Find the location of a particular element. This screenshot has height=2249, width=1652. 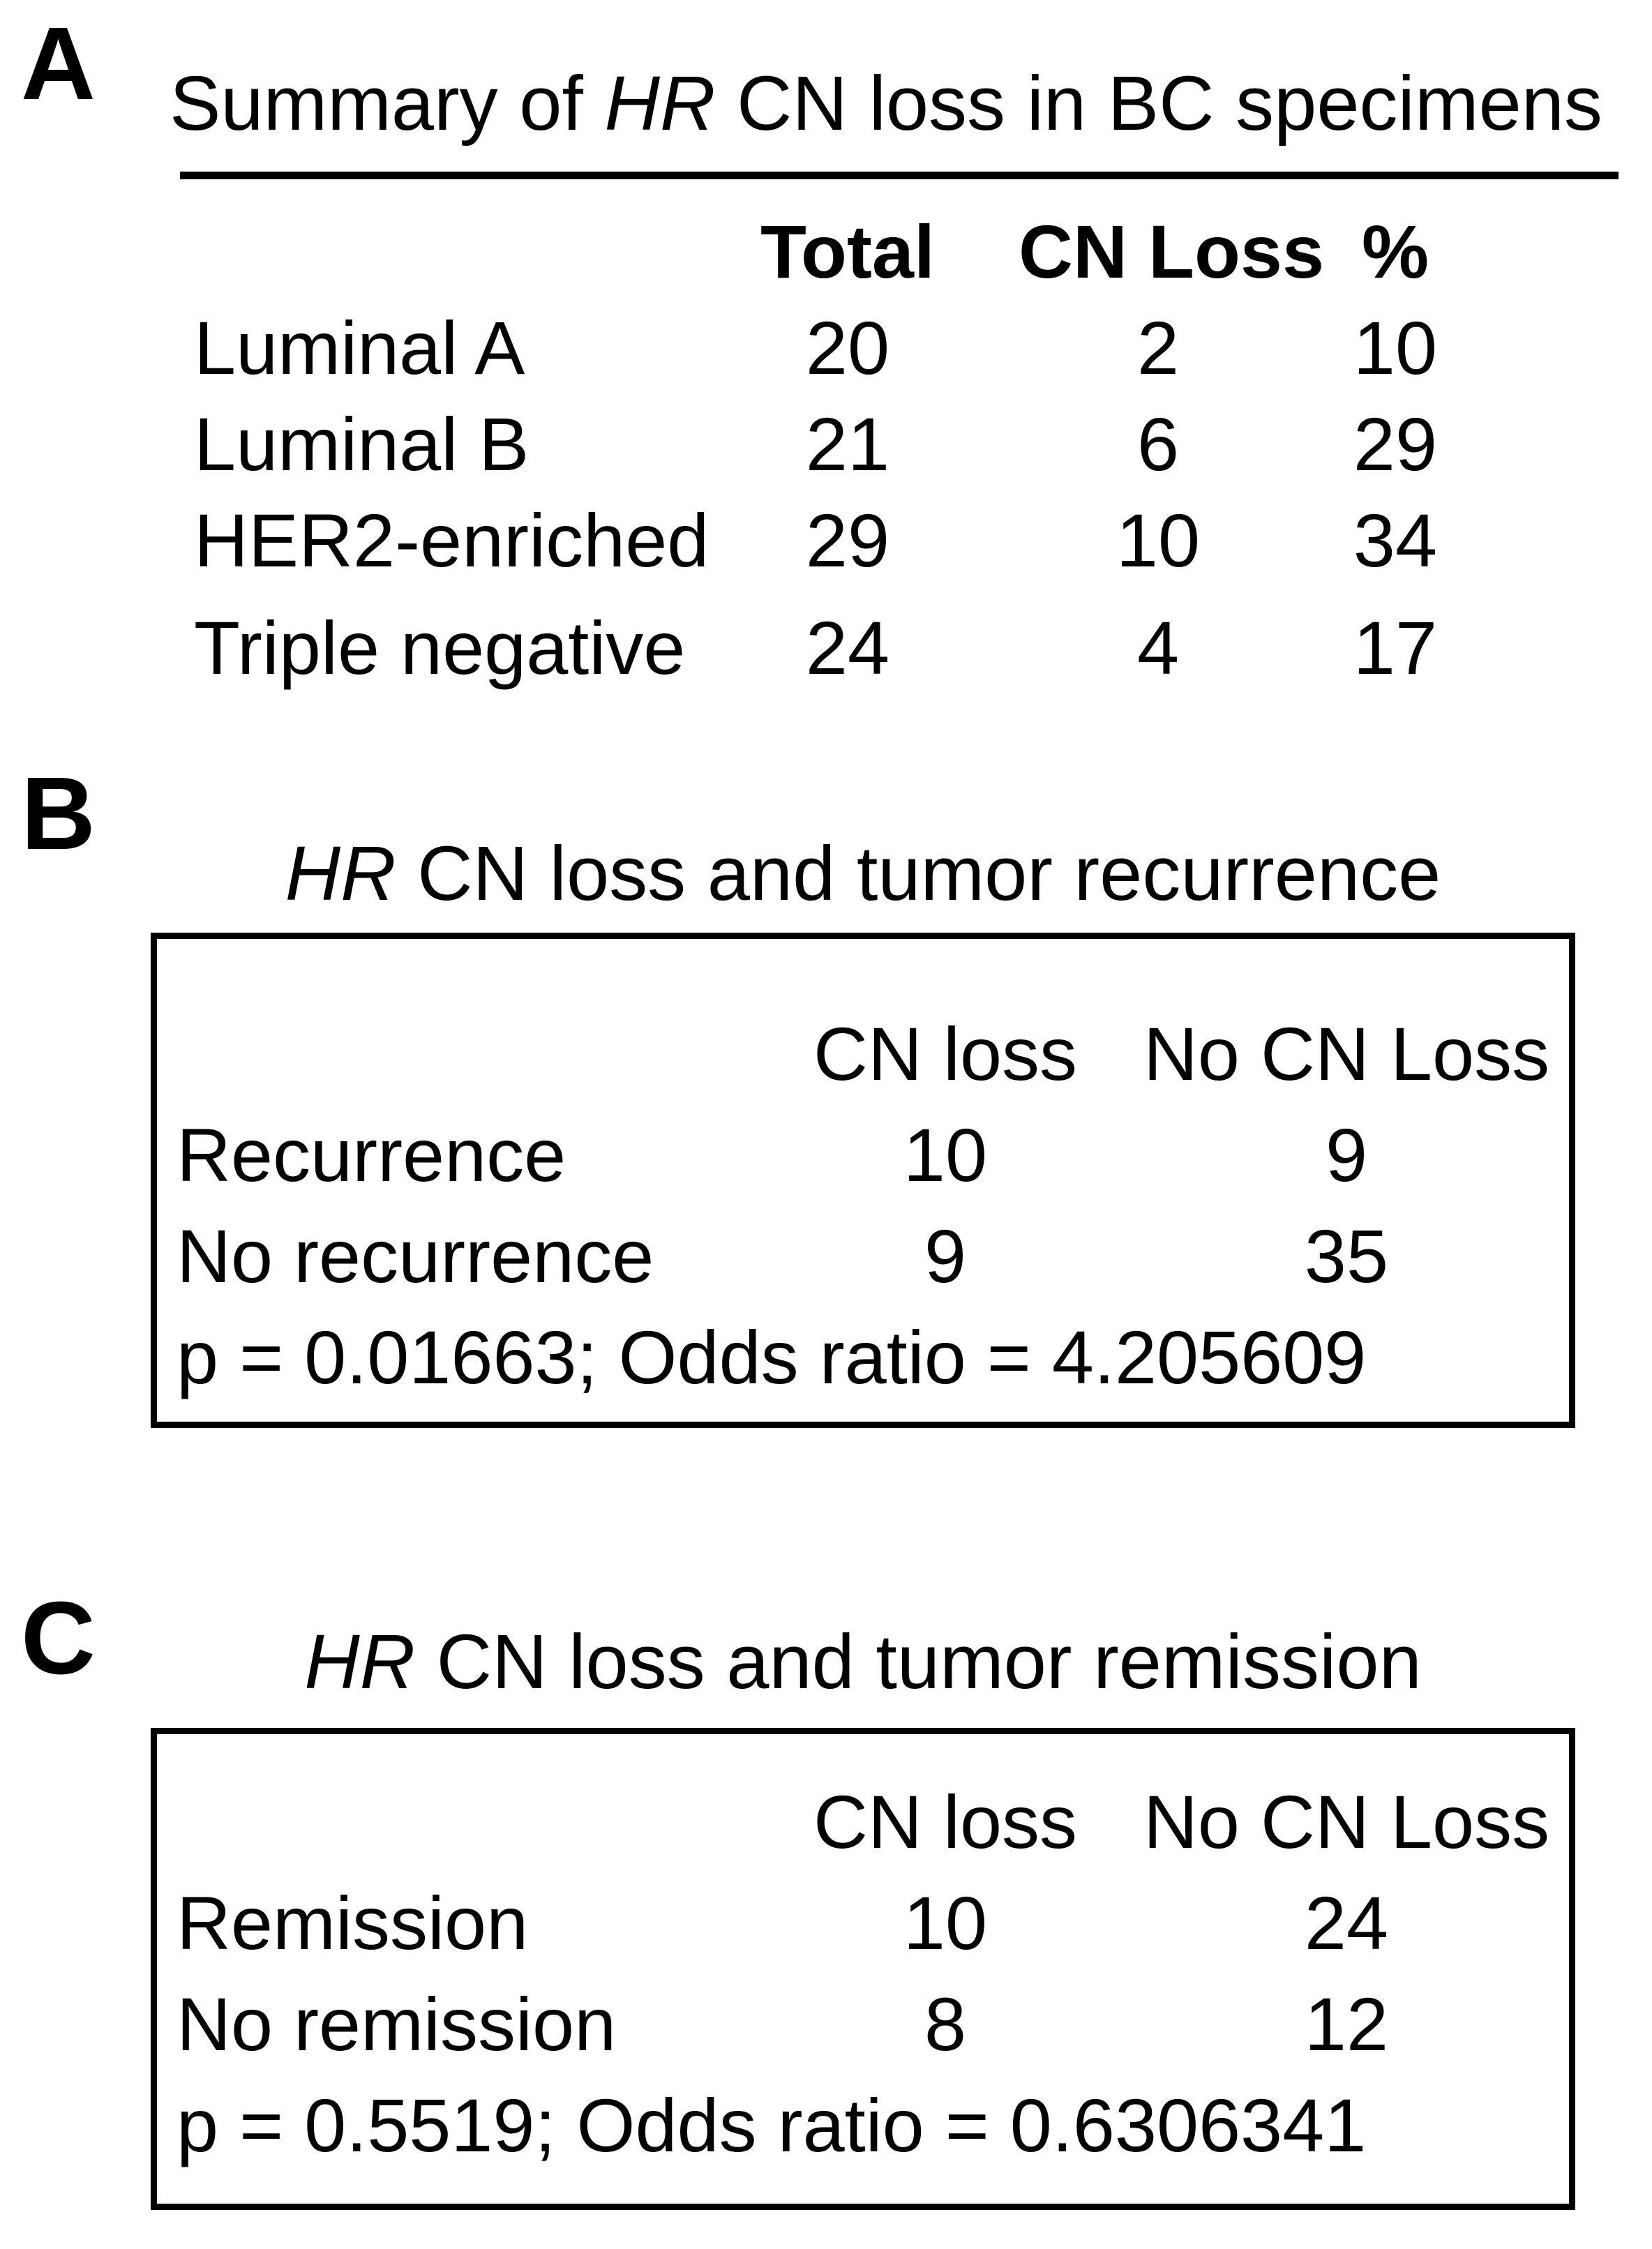

panel-a-row-gap is located at coordinates (826, 594).